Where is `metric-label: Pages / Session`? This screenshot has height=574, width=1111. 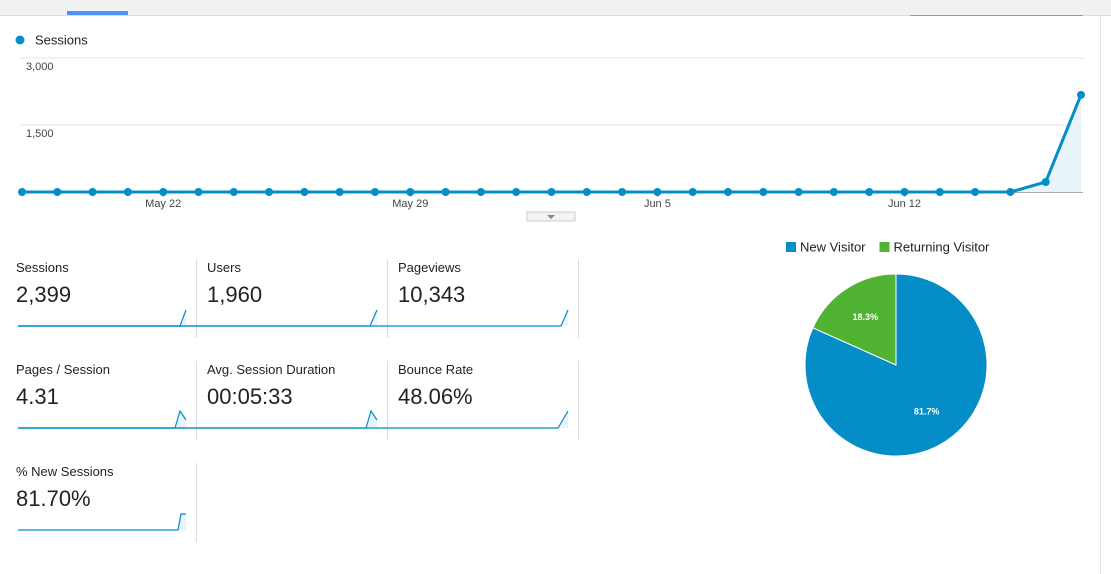 metric-label: Pages / Session is located at coordinates (63, 369).